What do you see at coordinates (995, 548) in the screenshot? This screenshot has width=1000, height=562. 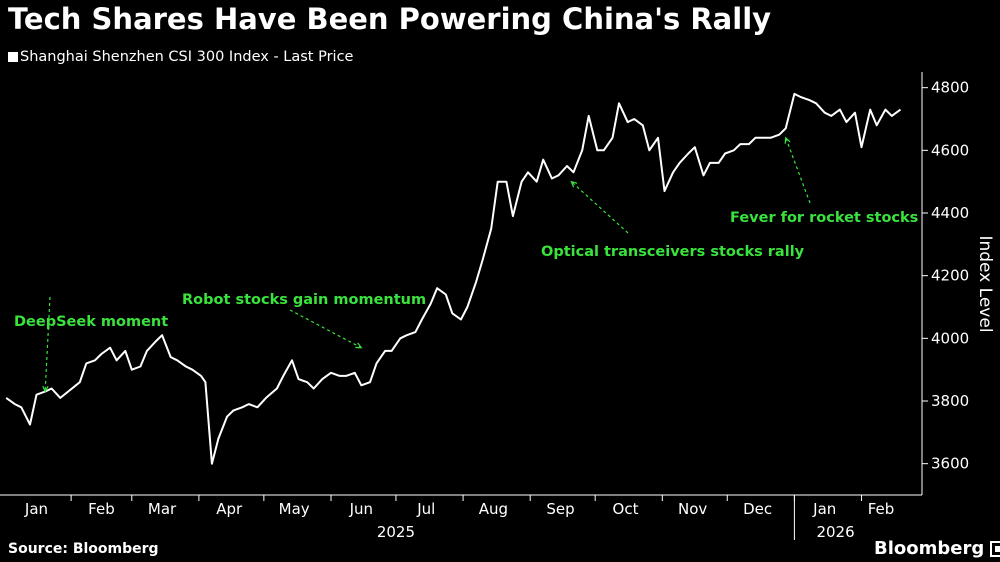 I see `bloomberg-mark-icon` at bounding box center [995, 548].